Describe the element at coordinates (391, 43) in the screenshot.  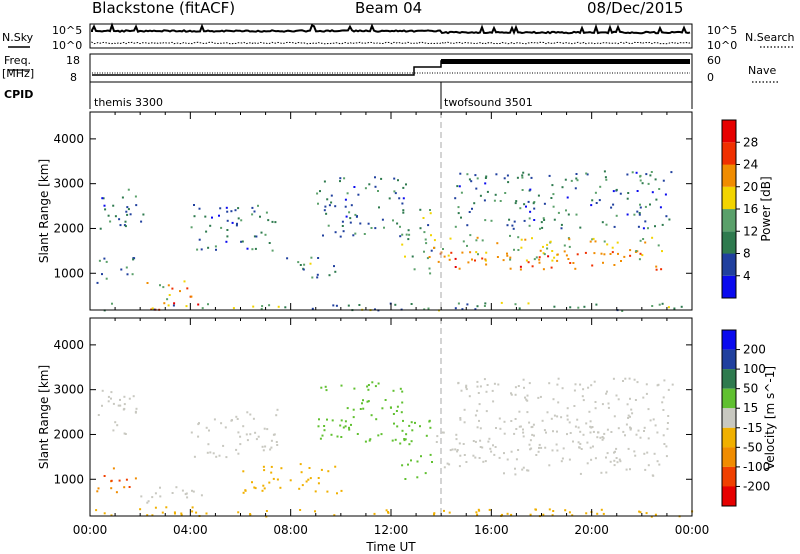
I see `noise-search-line` at that location.